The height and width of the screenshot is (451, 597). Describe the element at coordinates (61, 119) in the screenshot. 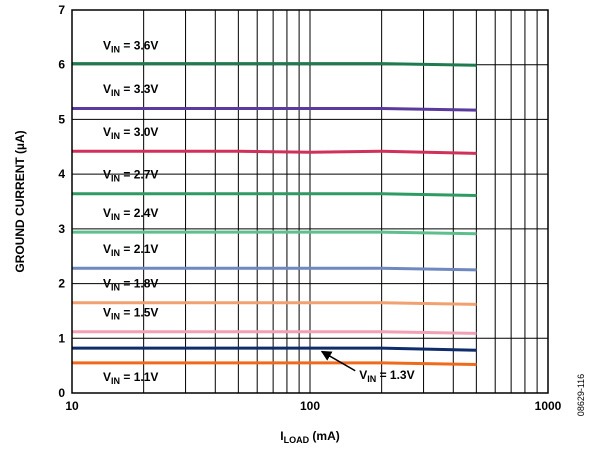

I see `y-tick-label: 5` at that location.